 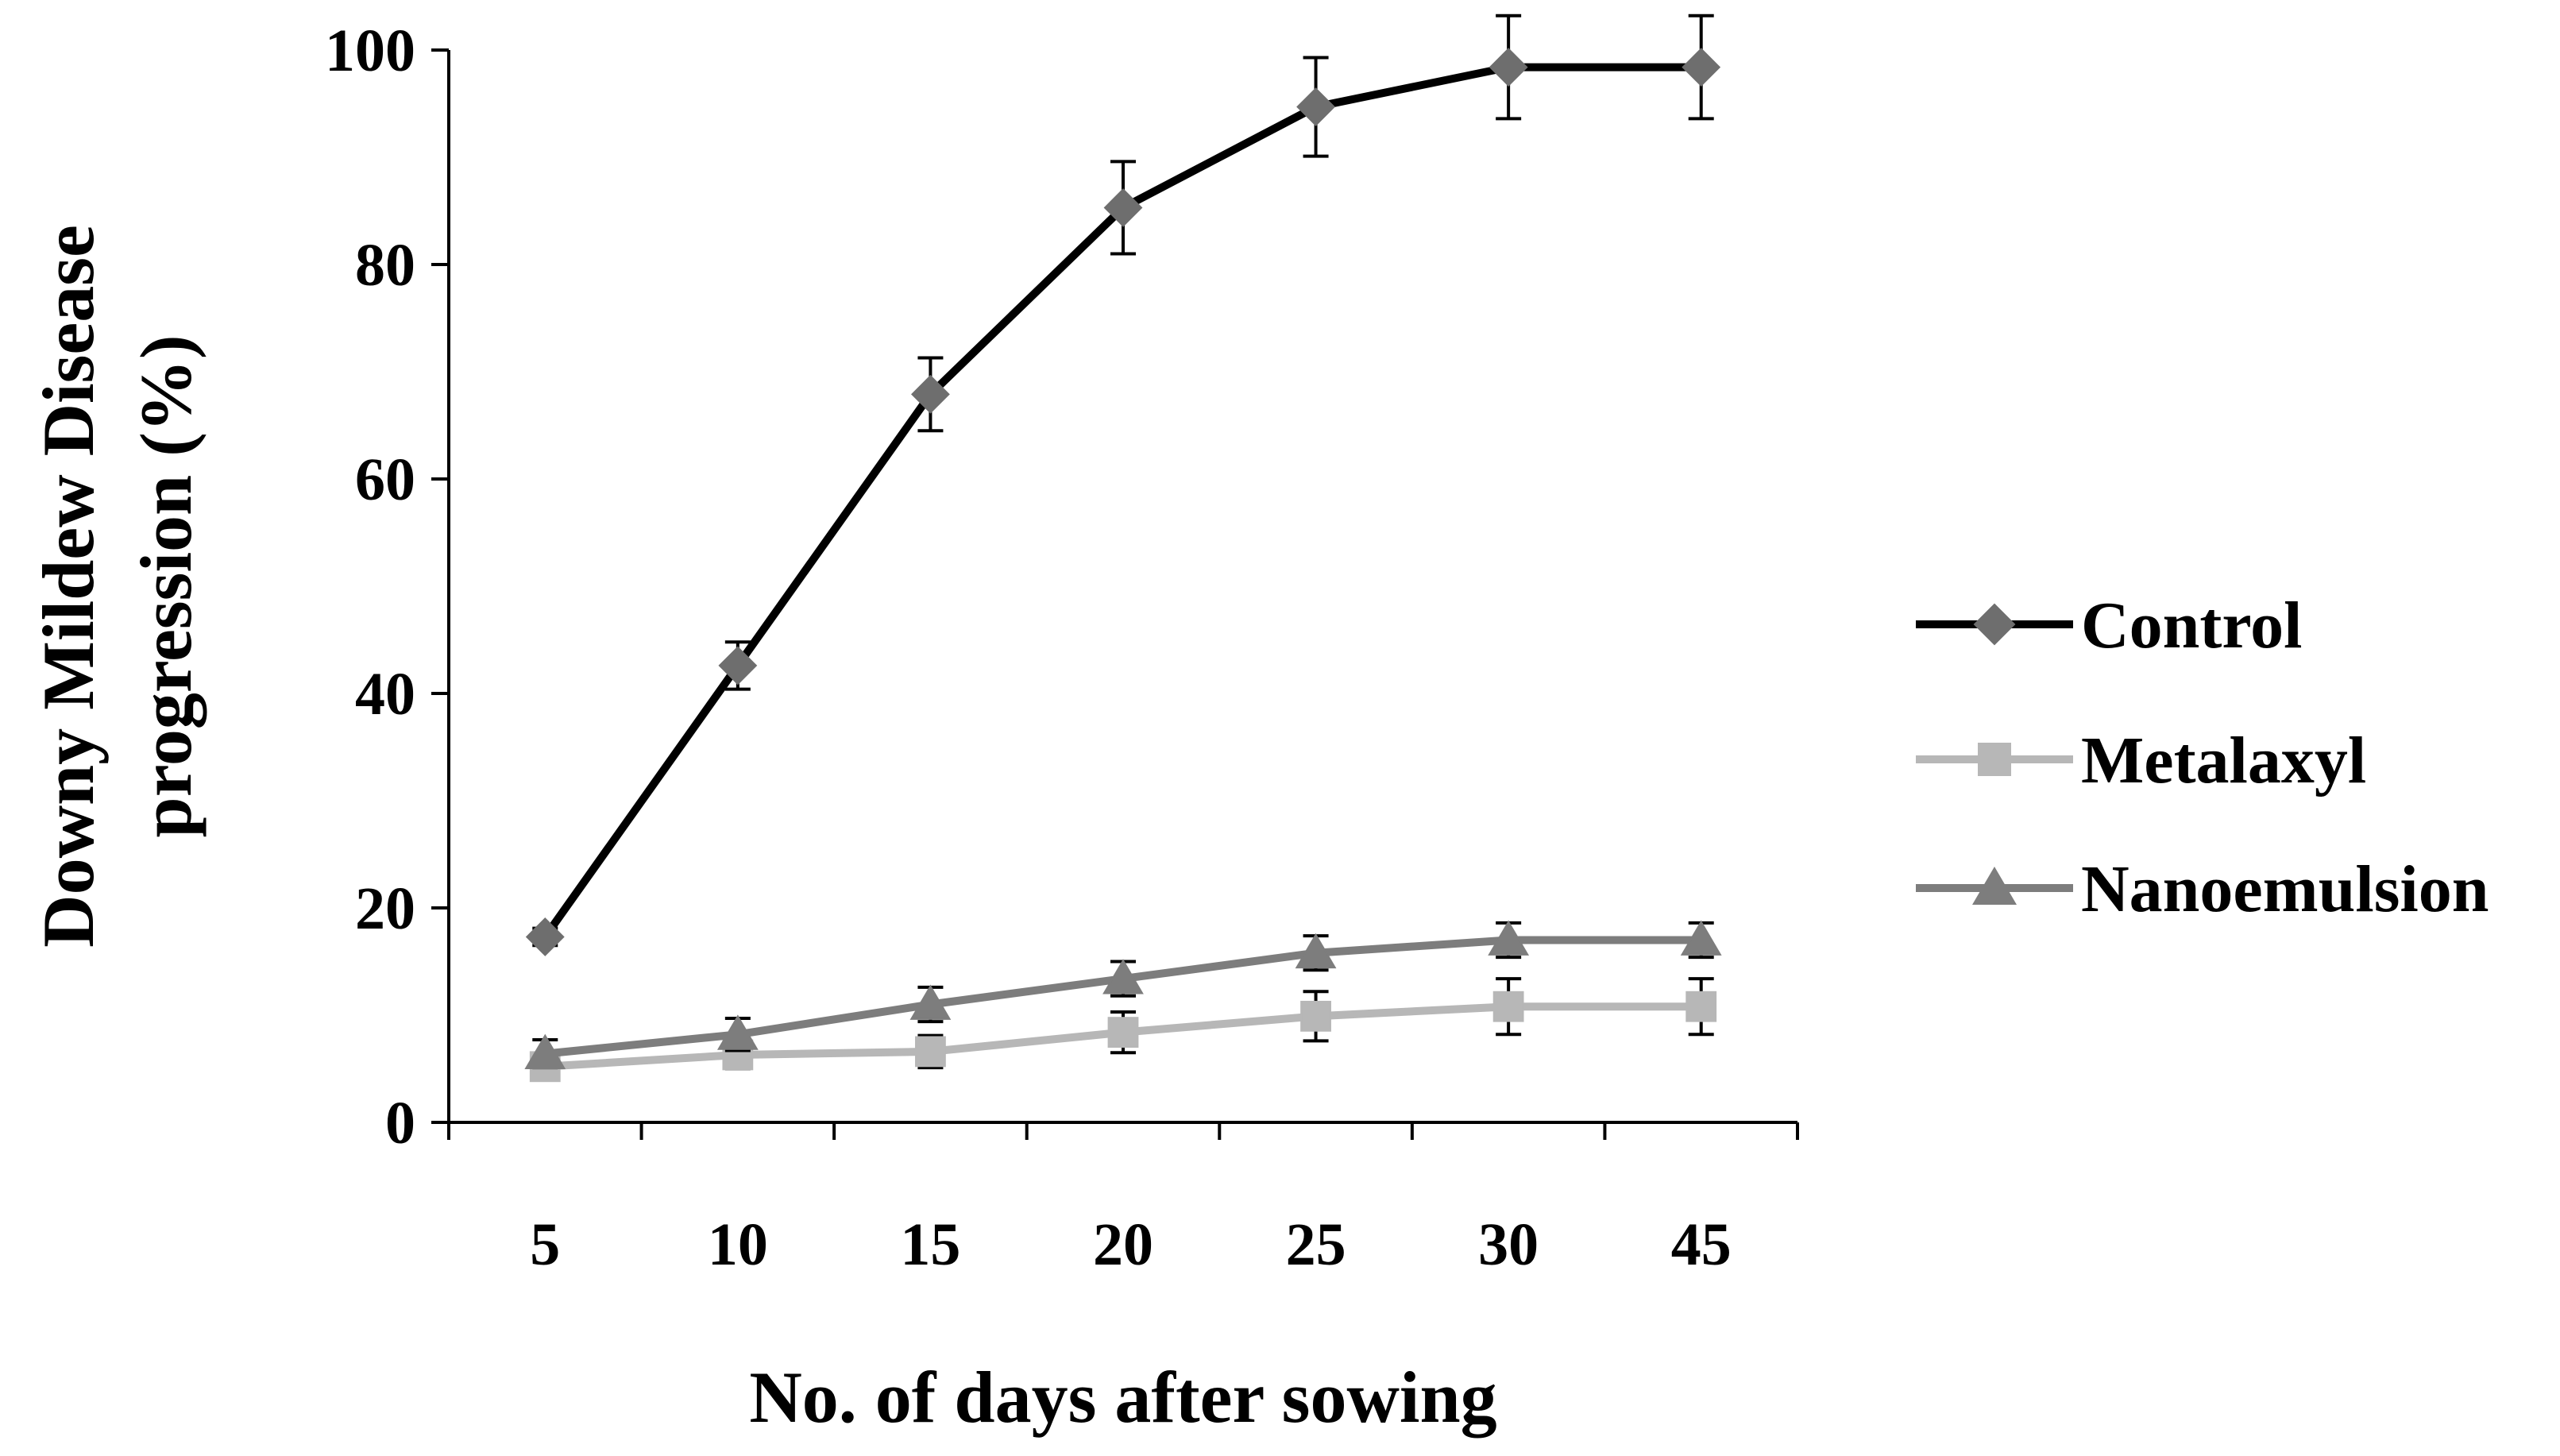 I want to click on series-metalaxyl, so click(x=1123, y=1030).